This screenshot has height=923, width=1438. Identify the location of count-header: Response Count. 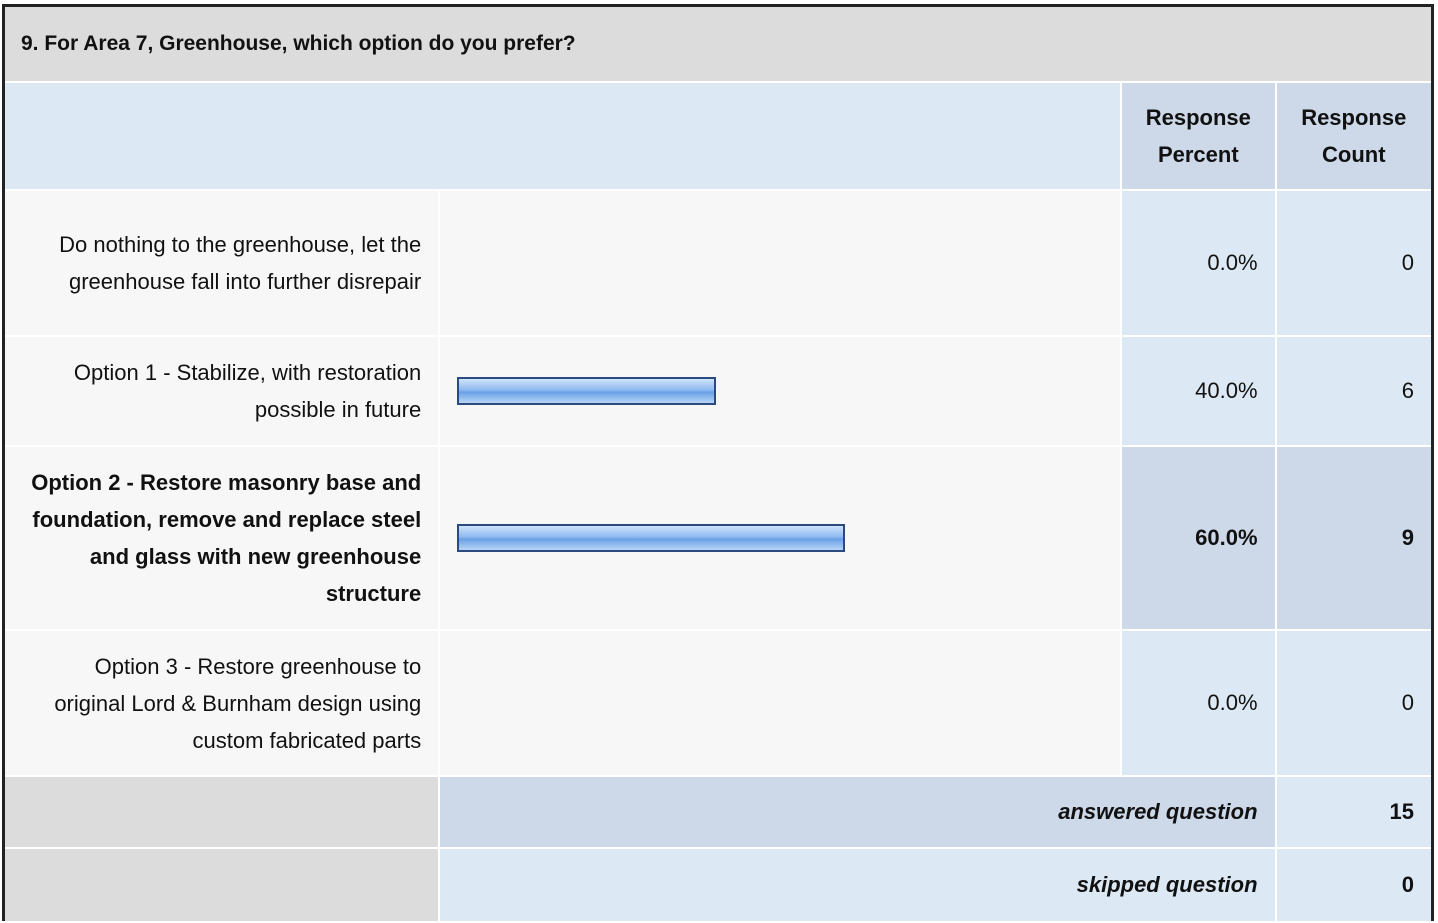
(1353, 136).